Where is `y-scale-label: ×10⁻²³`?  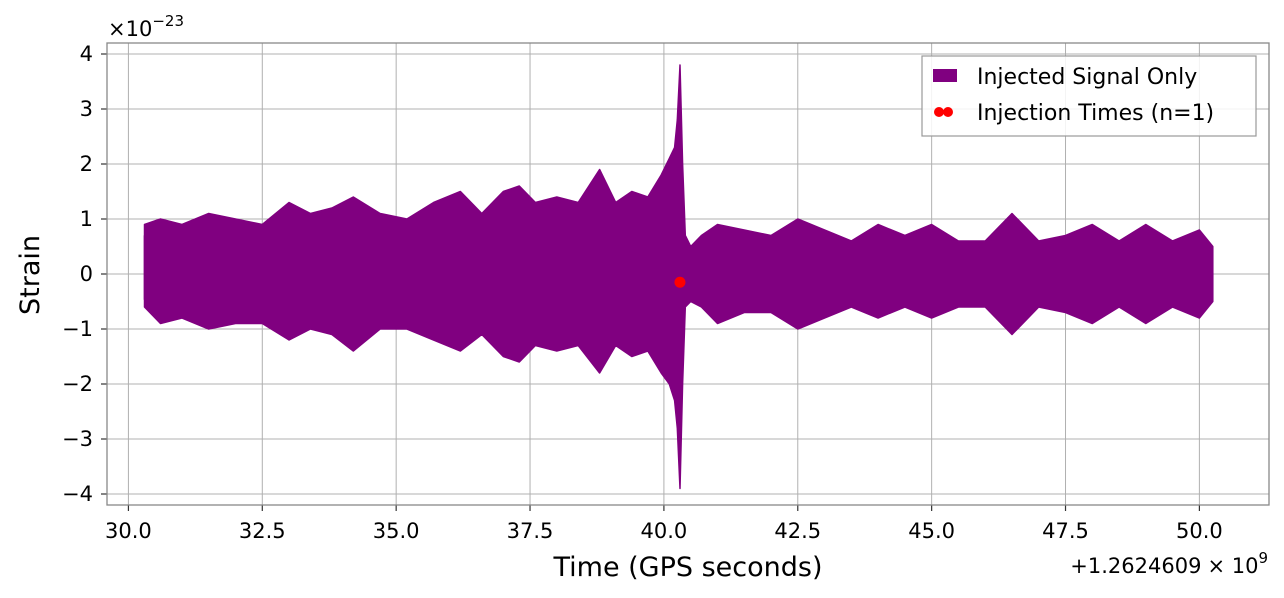 y-scale-label: ×10⁻²³ is located at coordinates (146, 26).